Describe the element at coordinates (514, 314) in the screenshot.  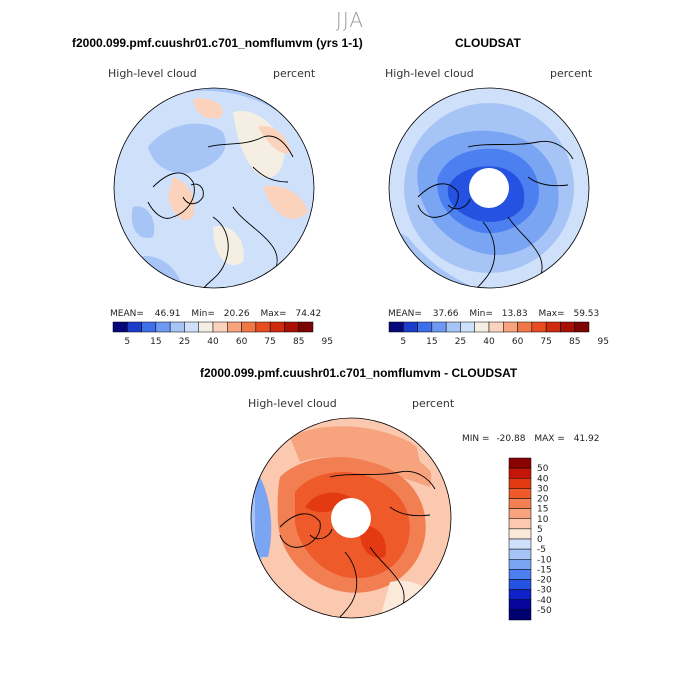
I see `panel2-min: 13.83` at that location.